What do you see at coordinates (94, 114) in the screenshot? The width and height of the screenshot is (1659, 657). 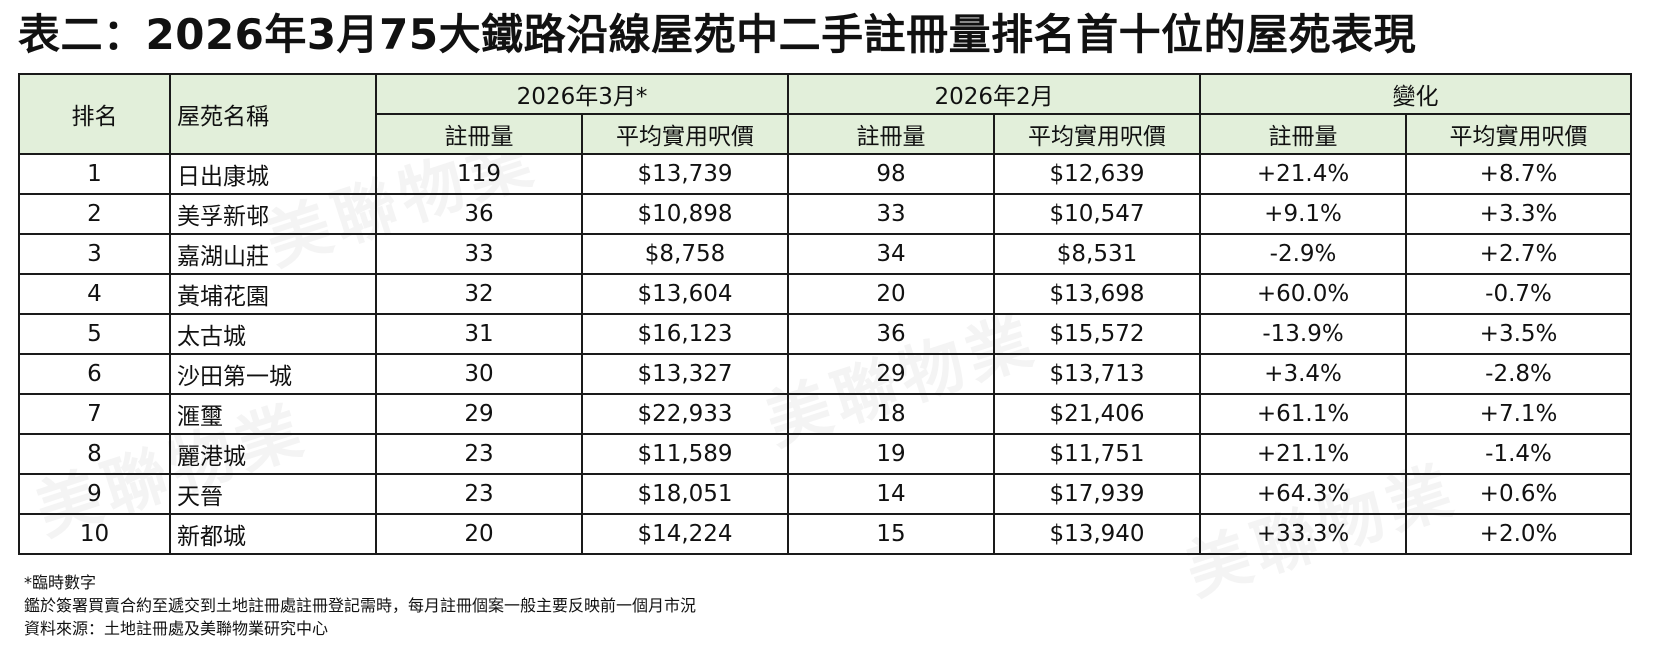 I see `header-rank: 排名` at bounding box center [94, 114].